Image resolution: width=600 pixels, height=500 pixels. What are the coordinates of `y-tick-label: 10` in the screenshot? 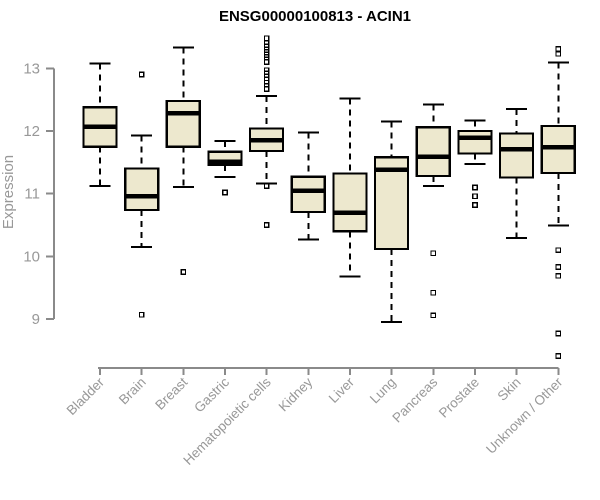 It's located at (31, 256).